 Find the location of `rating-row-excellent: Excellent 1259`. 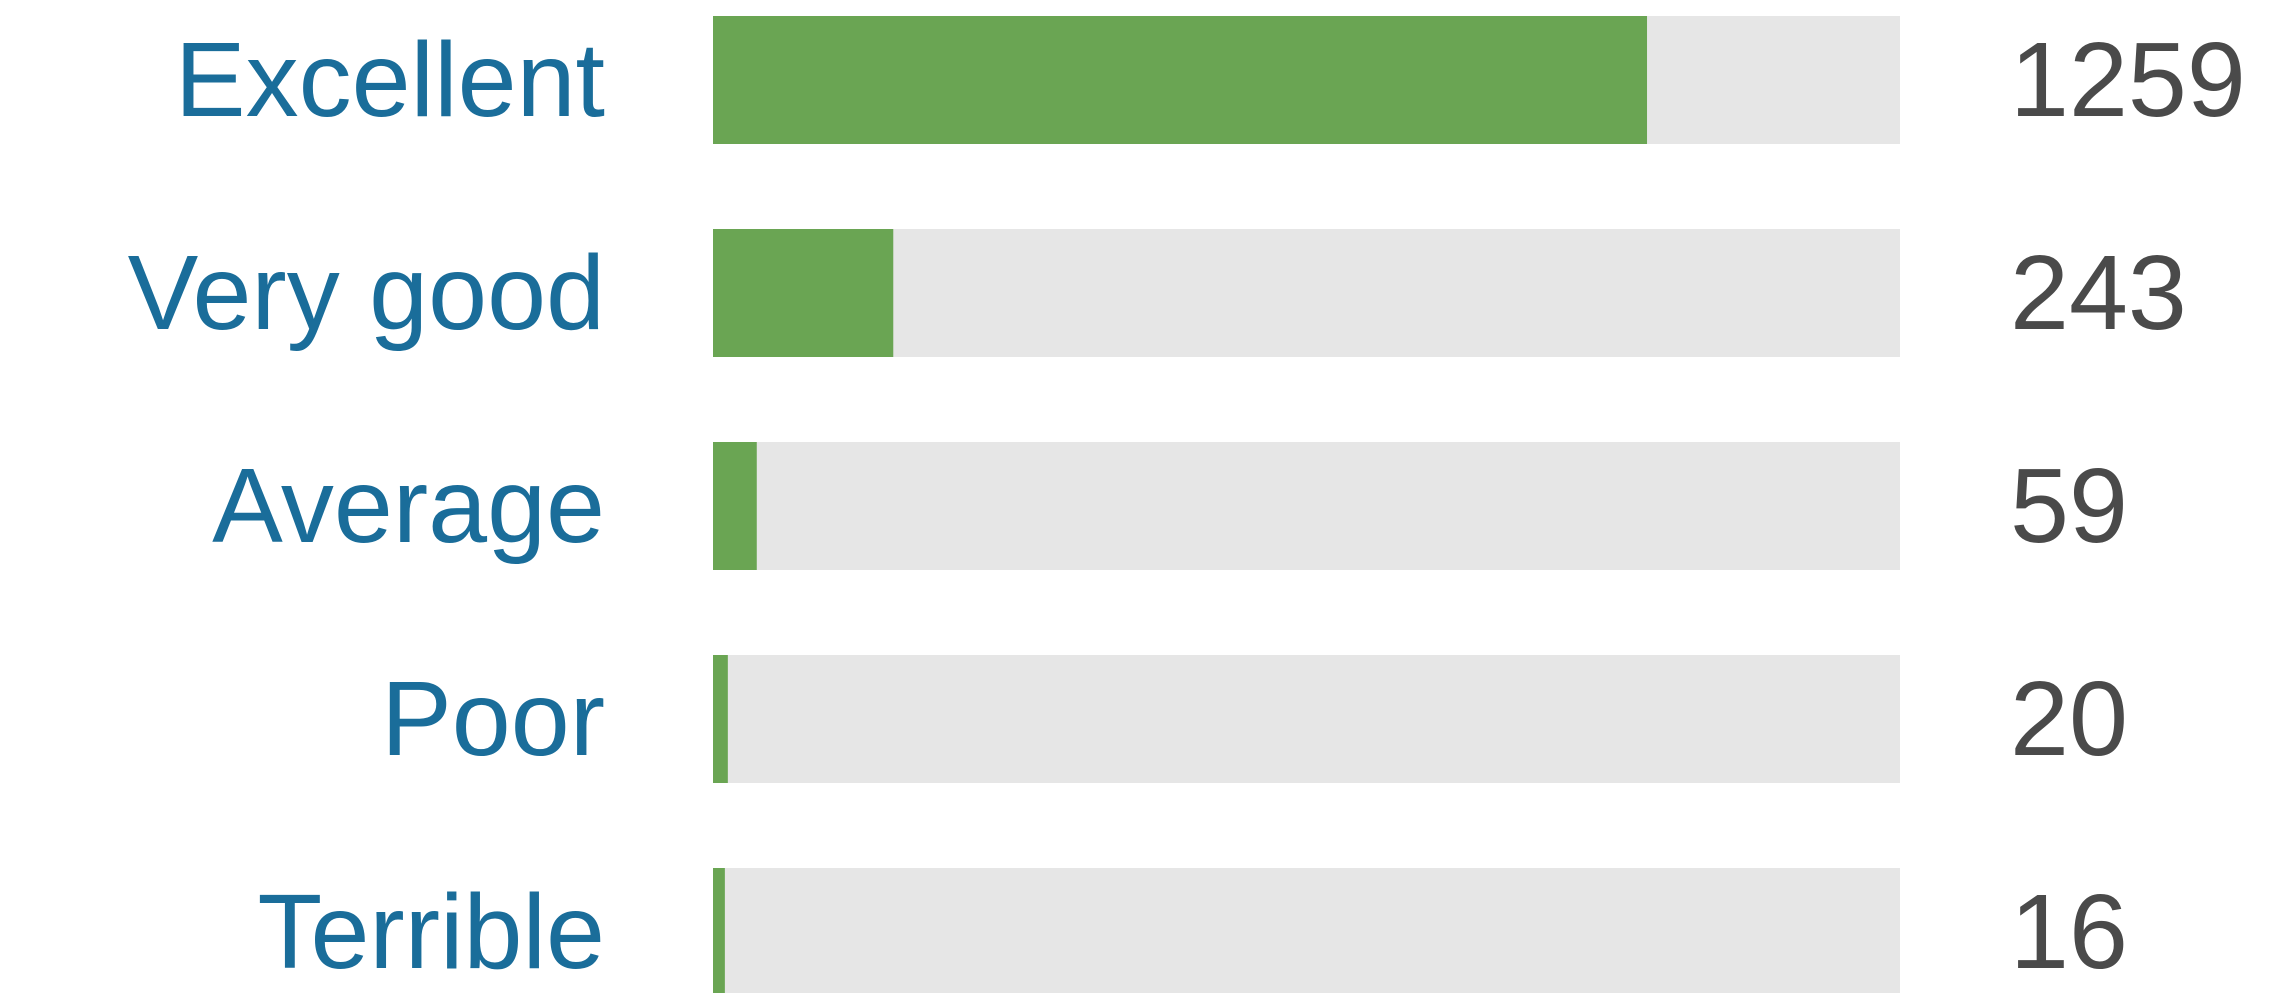

rating-row-excellent: Excellent 1259 is located at coordinates (1210, 80).